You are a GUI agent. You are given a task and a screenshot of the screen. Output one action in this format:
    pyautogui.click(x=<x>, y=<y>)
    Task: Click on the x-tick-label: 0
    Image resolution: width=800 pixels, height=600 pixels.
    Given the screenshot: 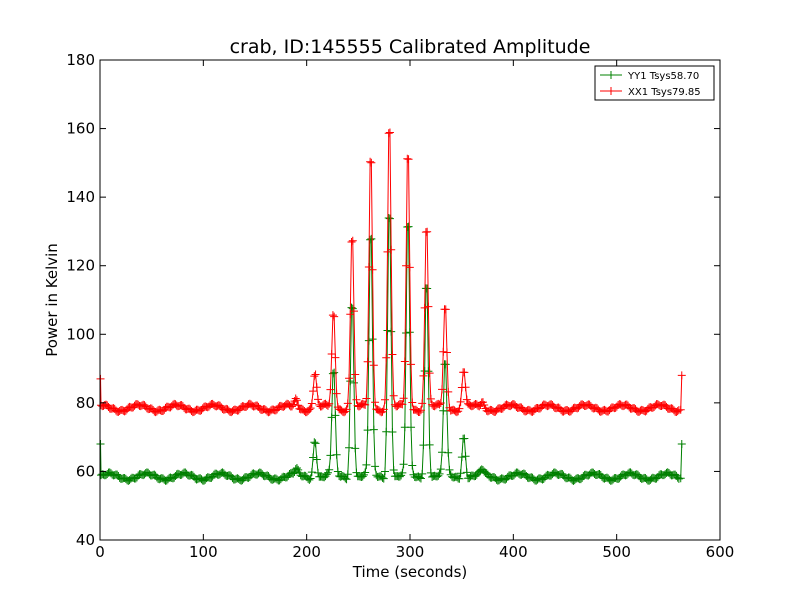 What is the action you would take?
    pyautogui.click(x=100, y=552)
    